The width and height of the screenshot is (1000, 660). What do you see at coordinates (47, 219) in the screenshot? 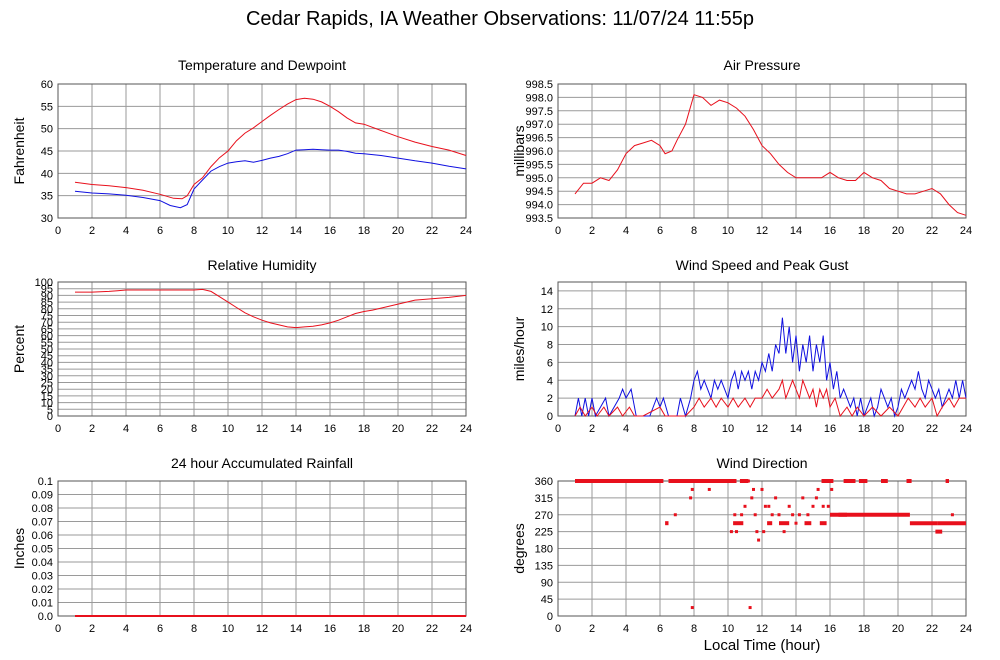
I see `y-tick-label: 30` at bounding box center [47, 219].